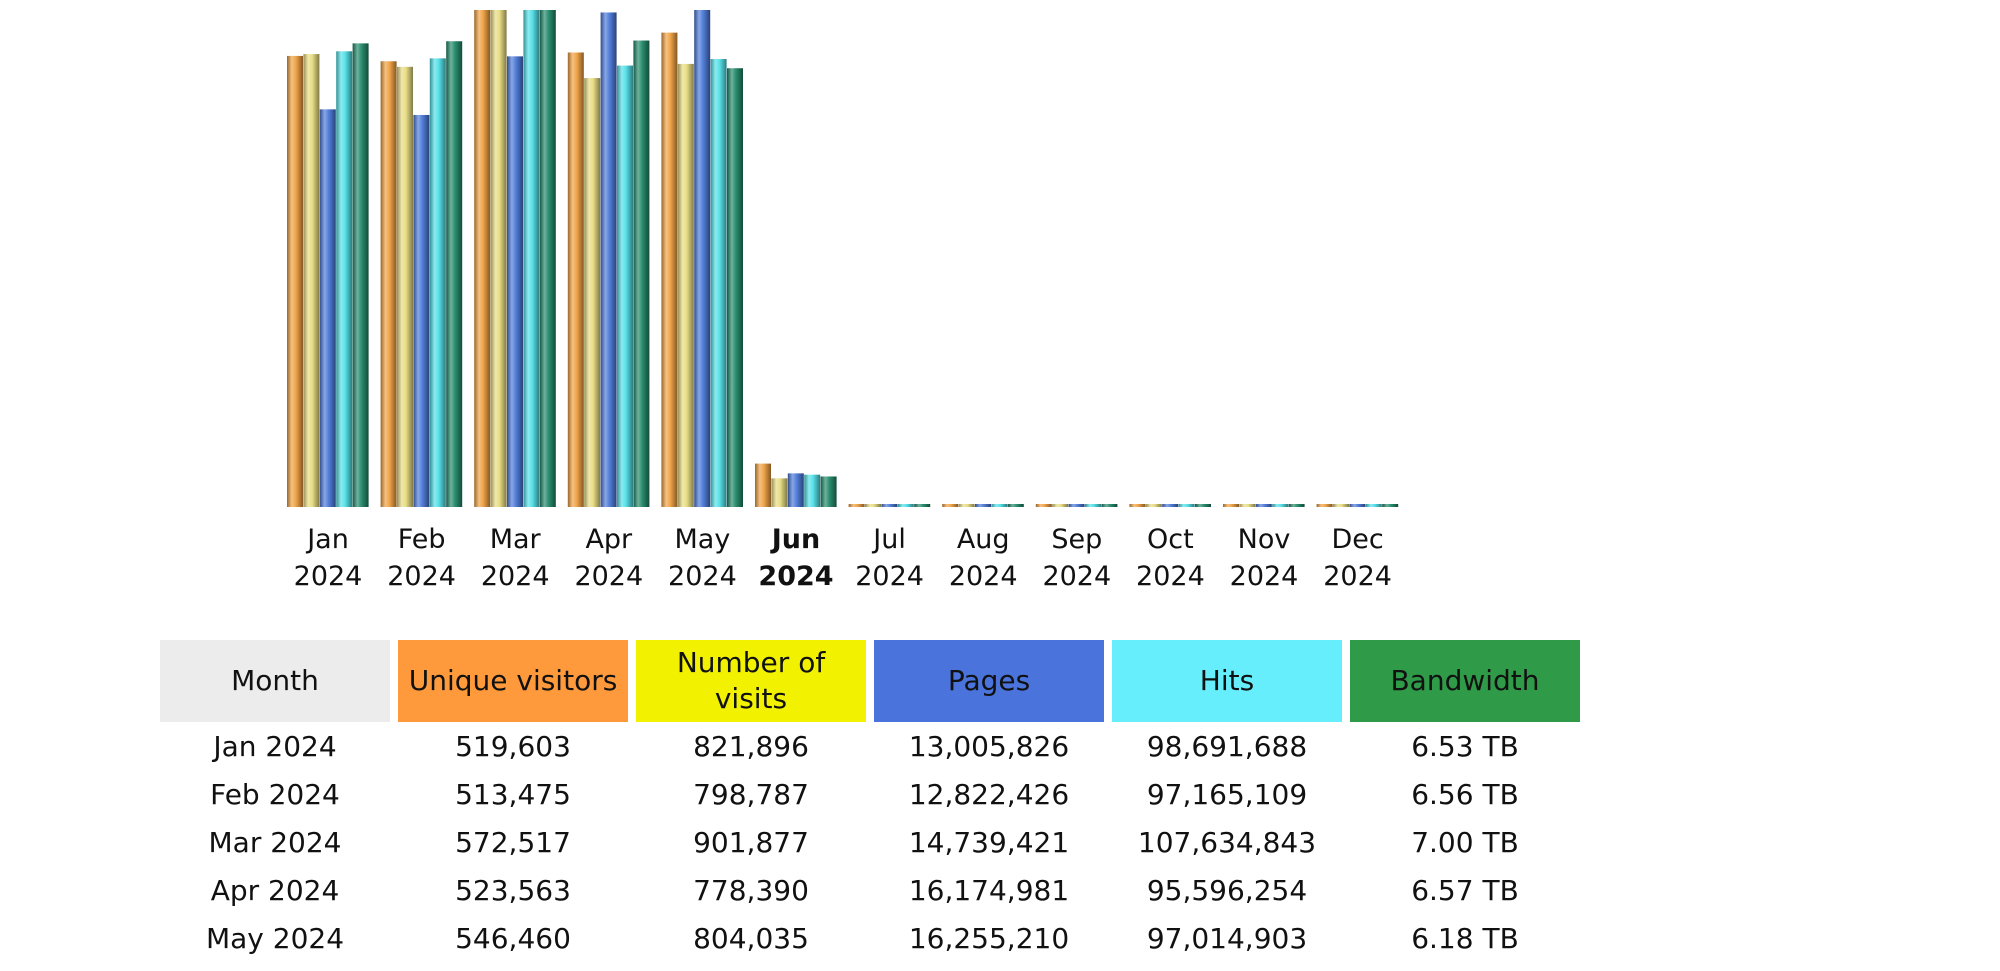  Describe the element at coordinates (763, 485) in the screenshot. I see `bar-unique-visitors-jun` at that location.